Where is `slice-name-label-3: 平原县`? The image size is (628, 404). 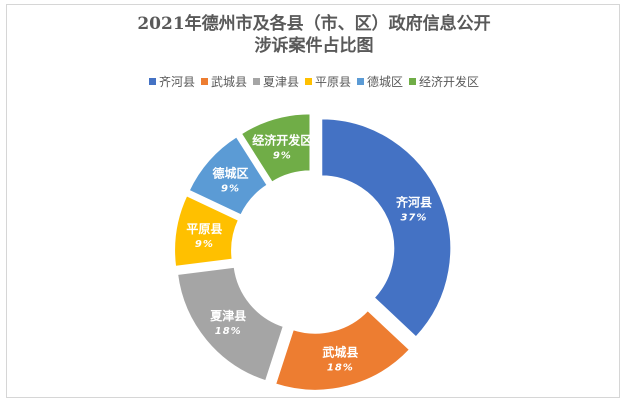
slice-name-label-3: 平原县 is located at coordinates (204, 229).